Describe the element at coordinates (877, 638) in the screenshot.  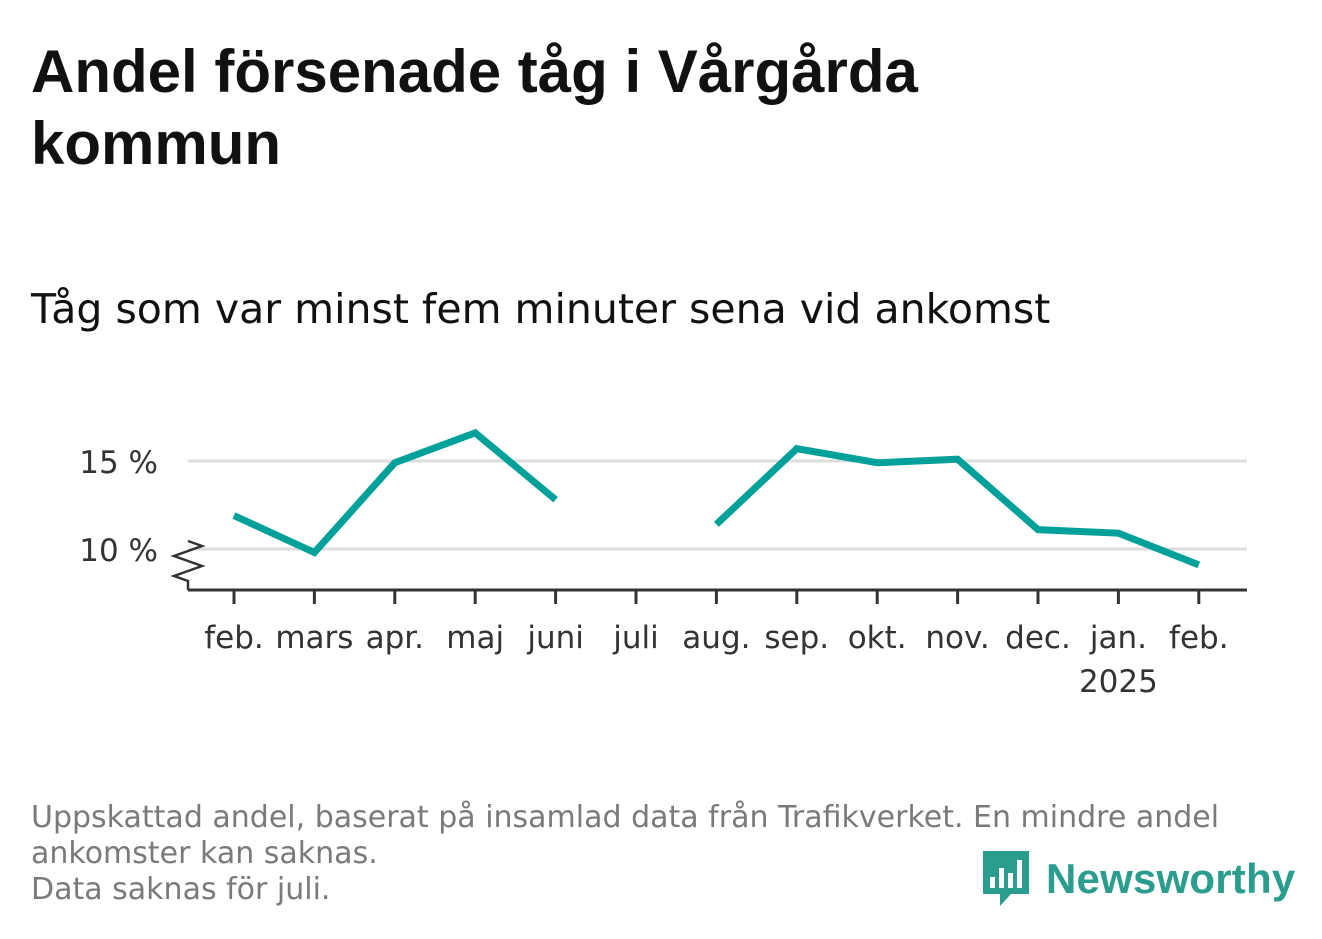
I see `x-tick-label-8: okt.` at that location.